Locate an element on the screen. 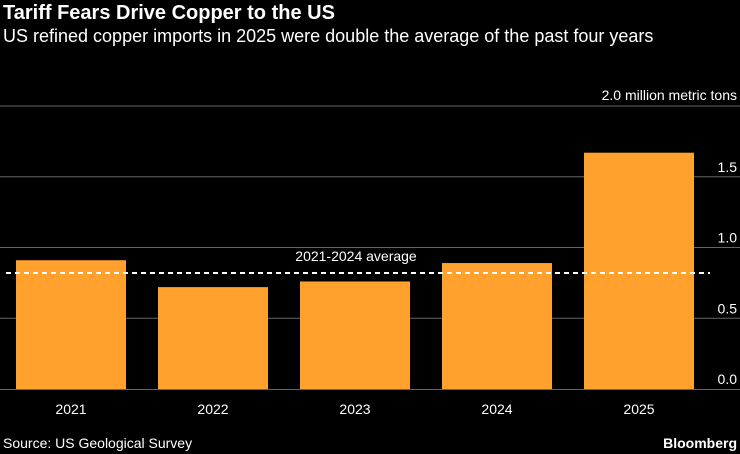 The height and width of the screenshot is (454, 740). x-tick-label: 2022 is located at coordinates (212, 409).